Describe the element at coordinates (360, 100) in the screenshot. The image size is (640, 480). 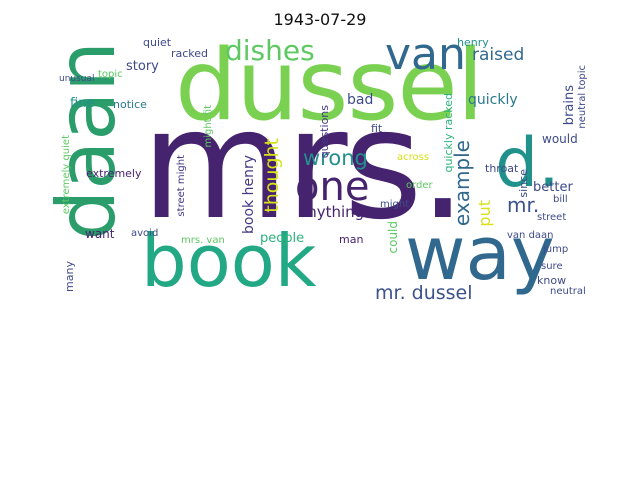
I see `word-bad: bad` at that location.